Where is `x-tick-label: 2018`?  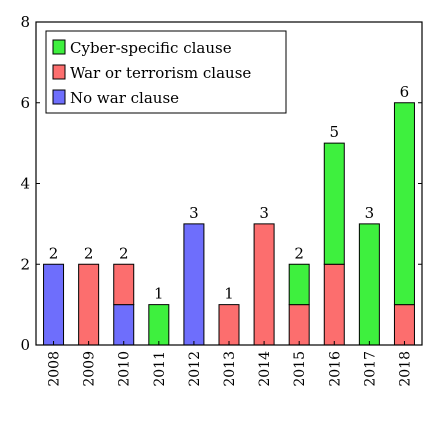 x-tick-label: 2018 is located at coordinates (405, 369).